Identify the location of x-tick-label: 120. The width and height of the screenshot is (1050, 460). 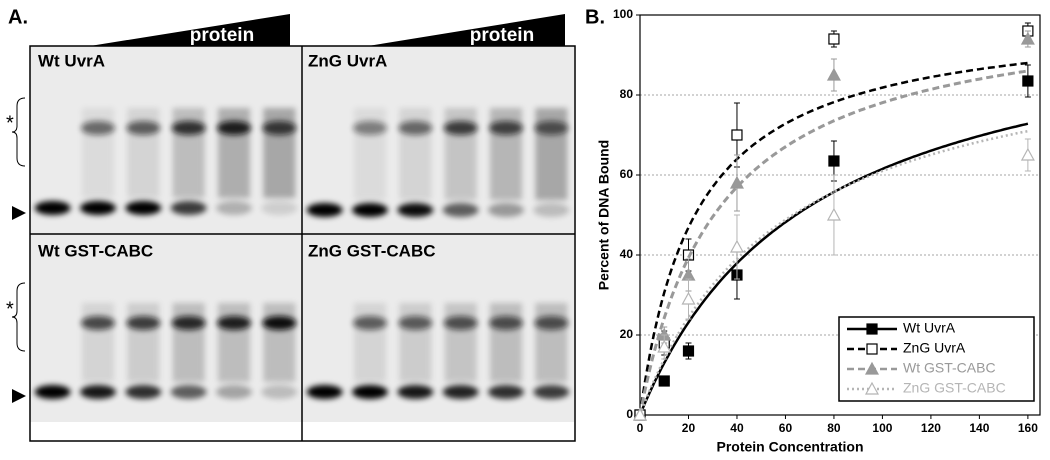
(931, 428).